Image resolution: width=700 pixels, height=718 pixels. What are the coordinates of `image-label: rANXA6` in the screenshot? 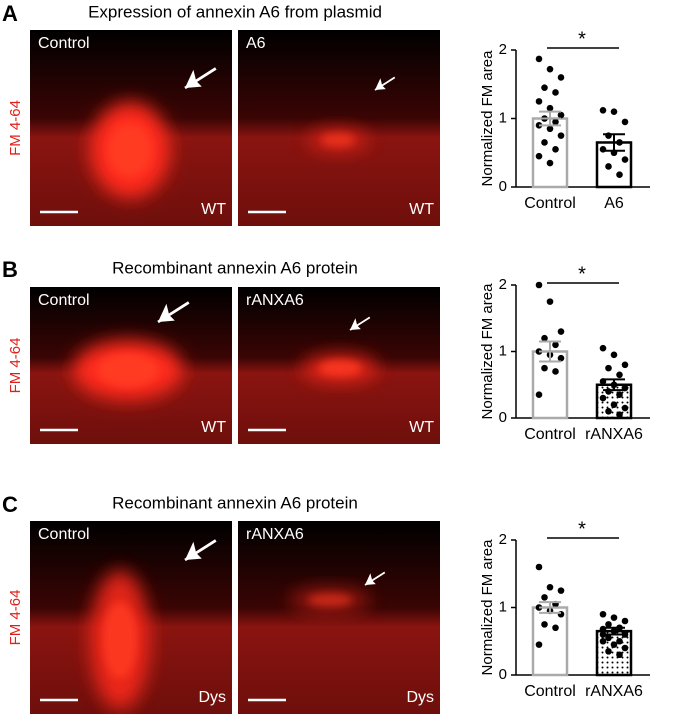 It's located at (275, 534).